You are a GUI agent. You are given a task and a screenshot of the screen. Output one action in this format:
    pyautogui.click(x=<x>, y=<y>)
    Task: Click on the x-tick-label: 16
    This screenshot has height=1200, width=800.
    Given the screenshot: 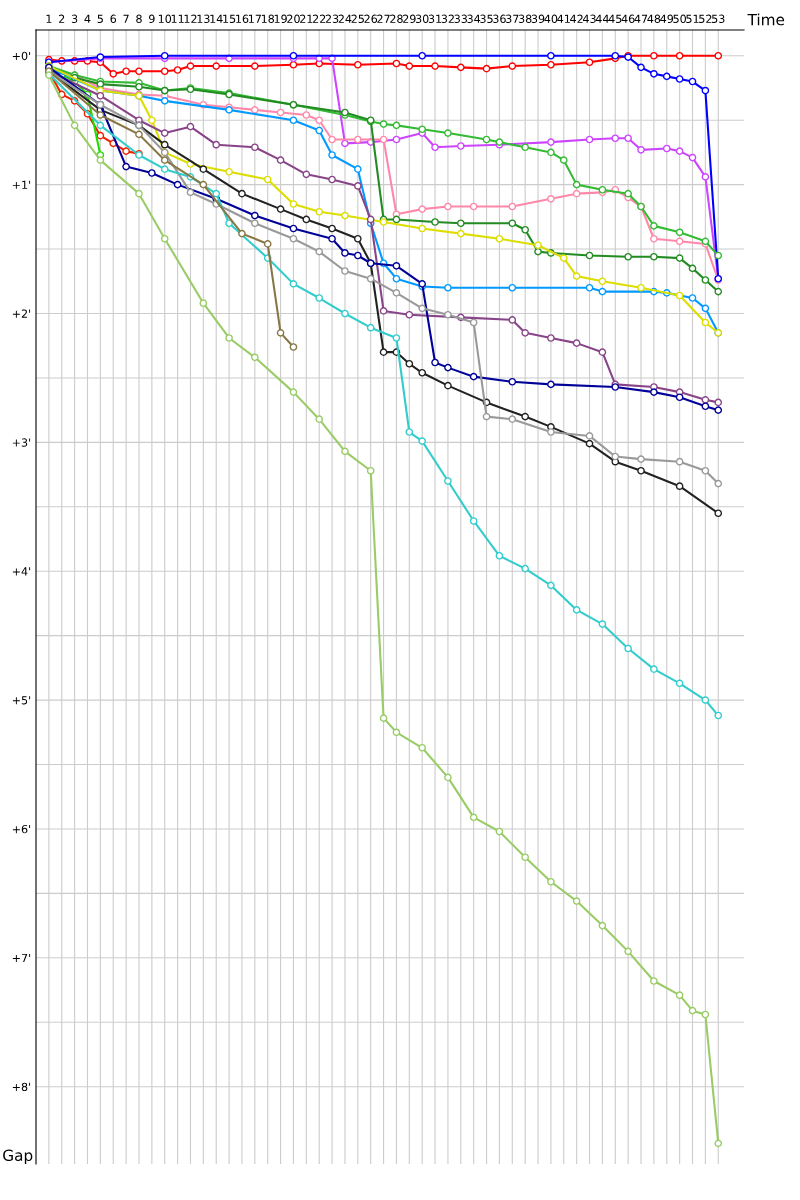 What is the action you would take?
    pyautogui.click(x=242, y=18)
    